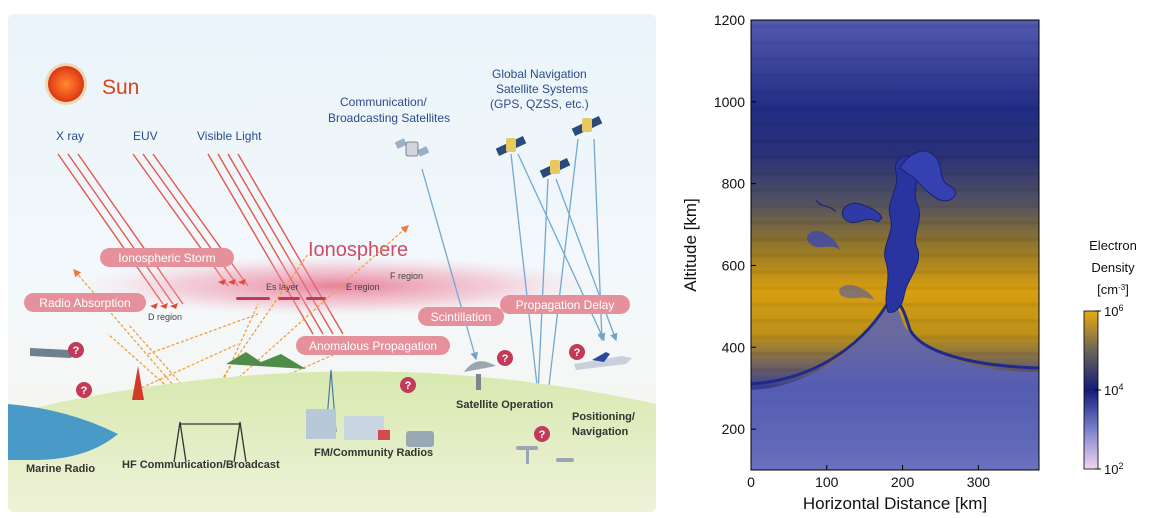 The image size is (1149, 518). I want to click on y-tick-label: 800, so click(734, 184).